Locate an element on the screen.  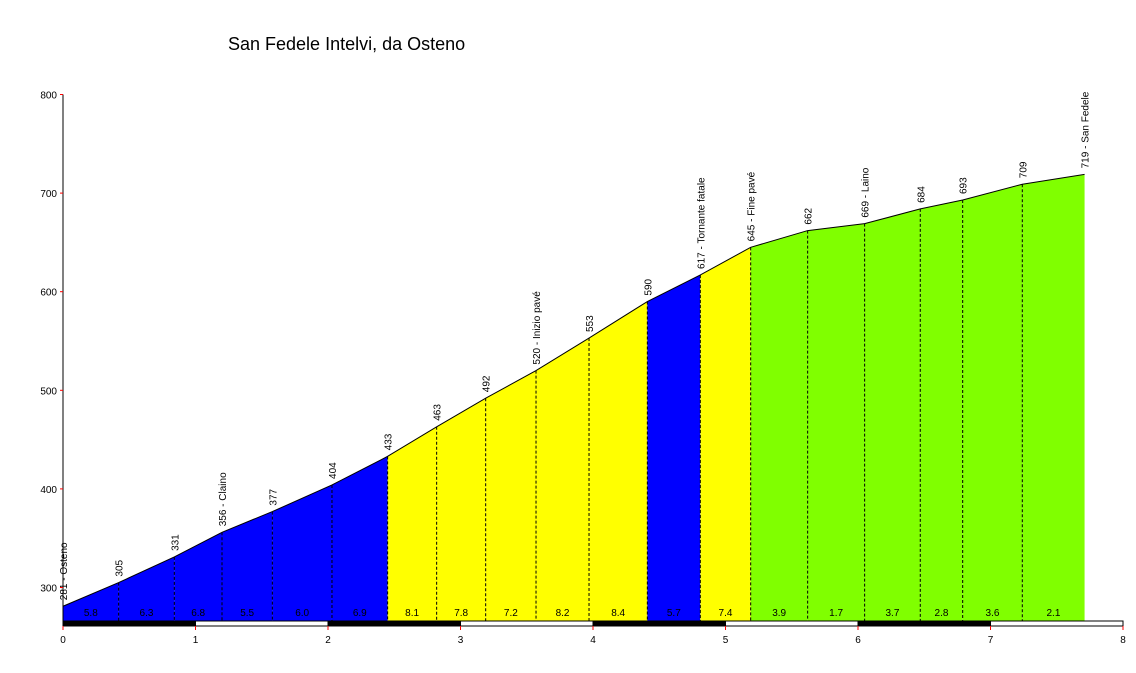
y-tick-label: 400 is located at coordinates (48, 490).